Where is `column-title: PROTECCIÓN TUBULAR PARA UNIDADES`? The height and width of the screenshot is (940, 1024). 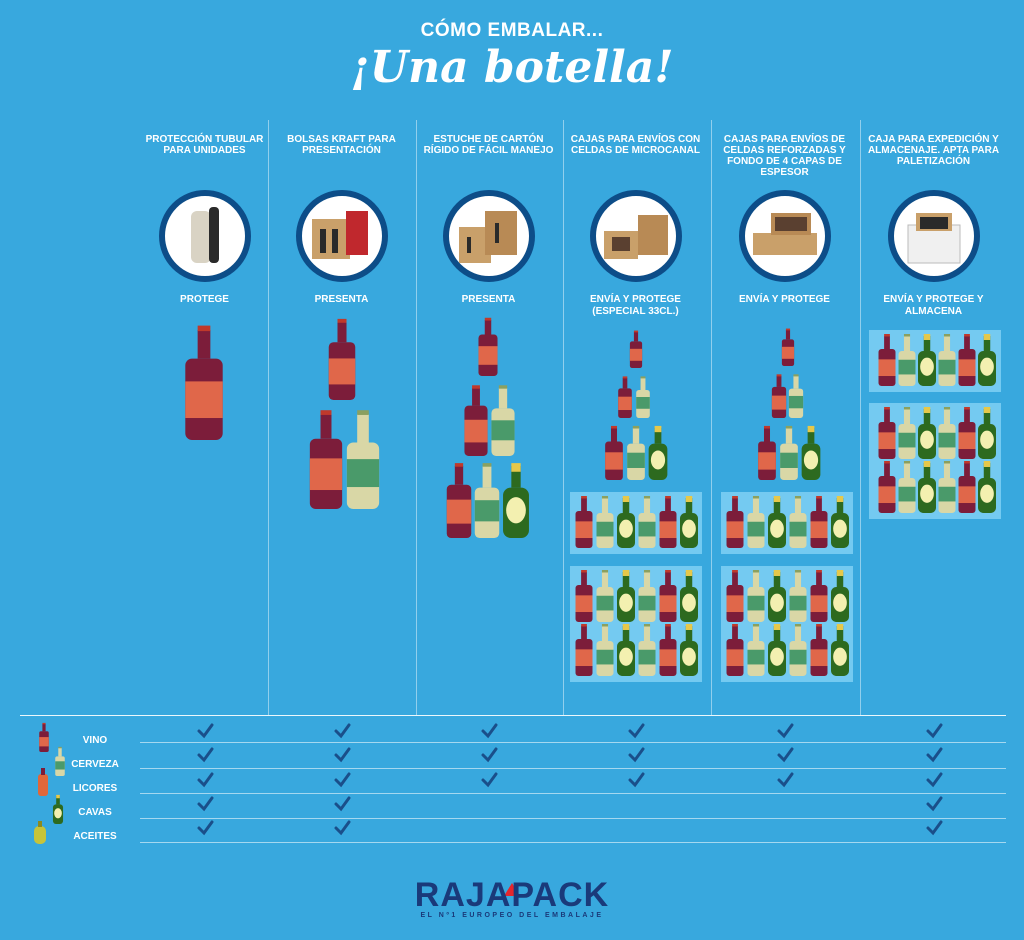
column-title: PROTECCIÓN TUBULAR PARA UNIDADES is located at coordinates (204, 145).